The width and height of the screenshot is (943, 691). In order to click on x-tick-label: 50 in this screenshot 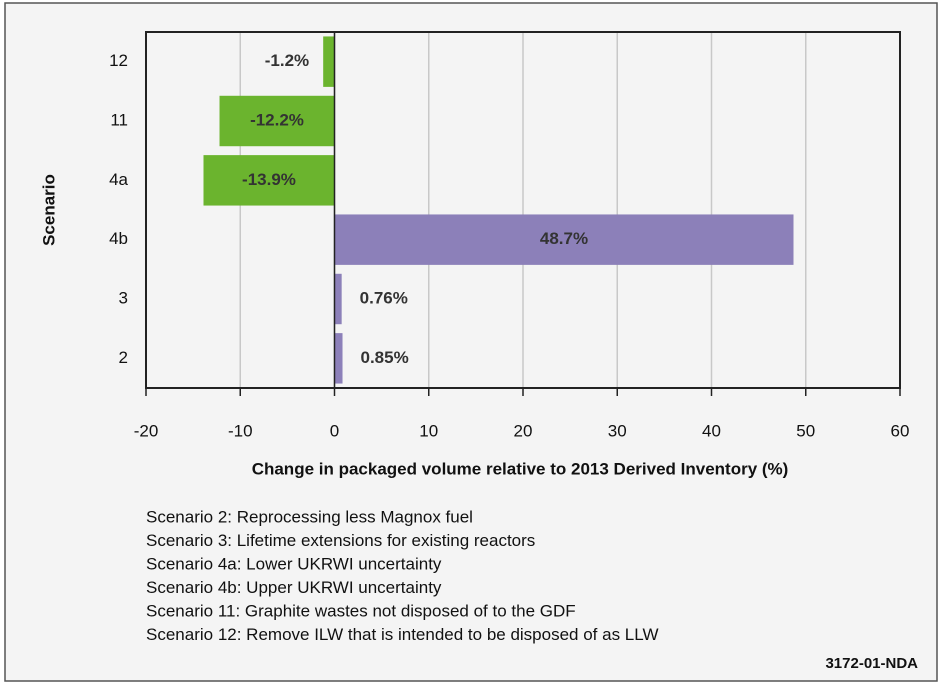, I will do `click(805, 430)`.